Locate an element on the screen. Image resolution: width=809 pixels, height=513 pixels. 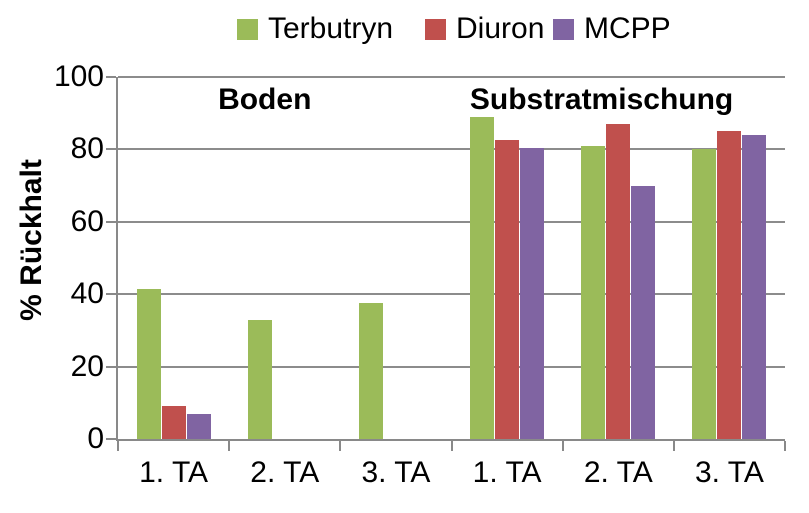
legend-item-mcpp: MCPP is located at coordinates (612, 29).